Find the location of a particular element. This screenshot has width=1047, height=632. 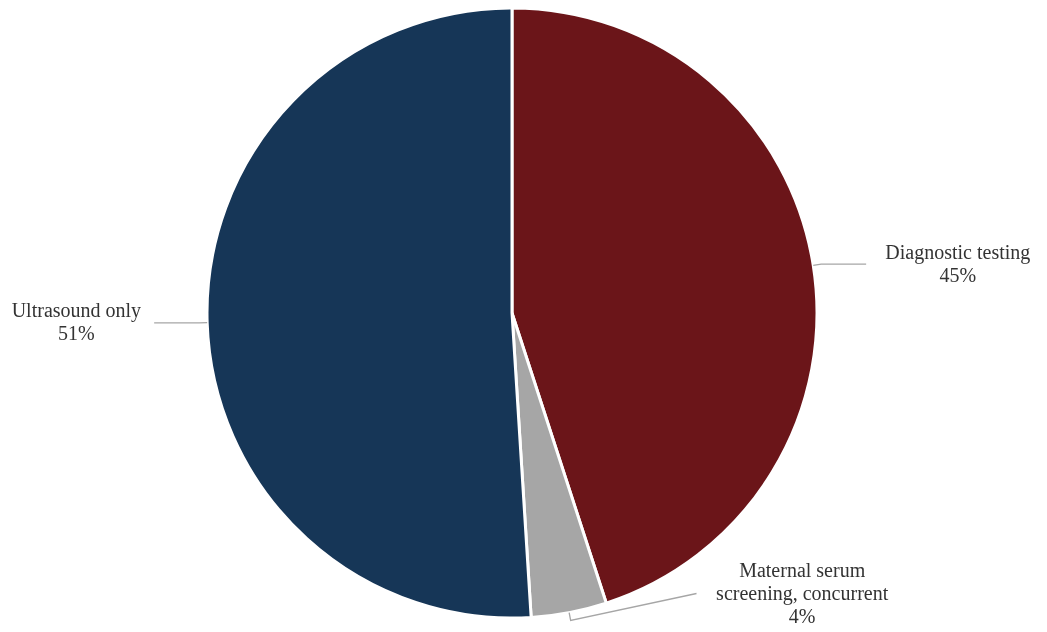

slice-label: Maternal serum screening, concurrent is located at coordinates (802, 581).